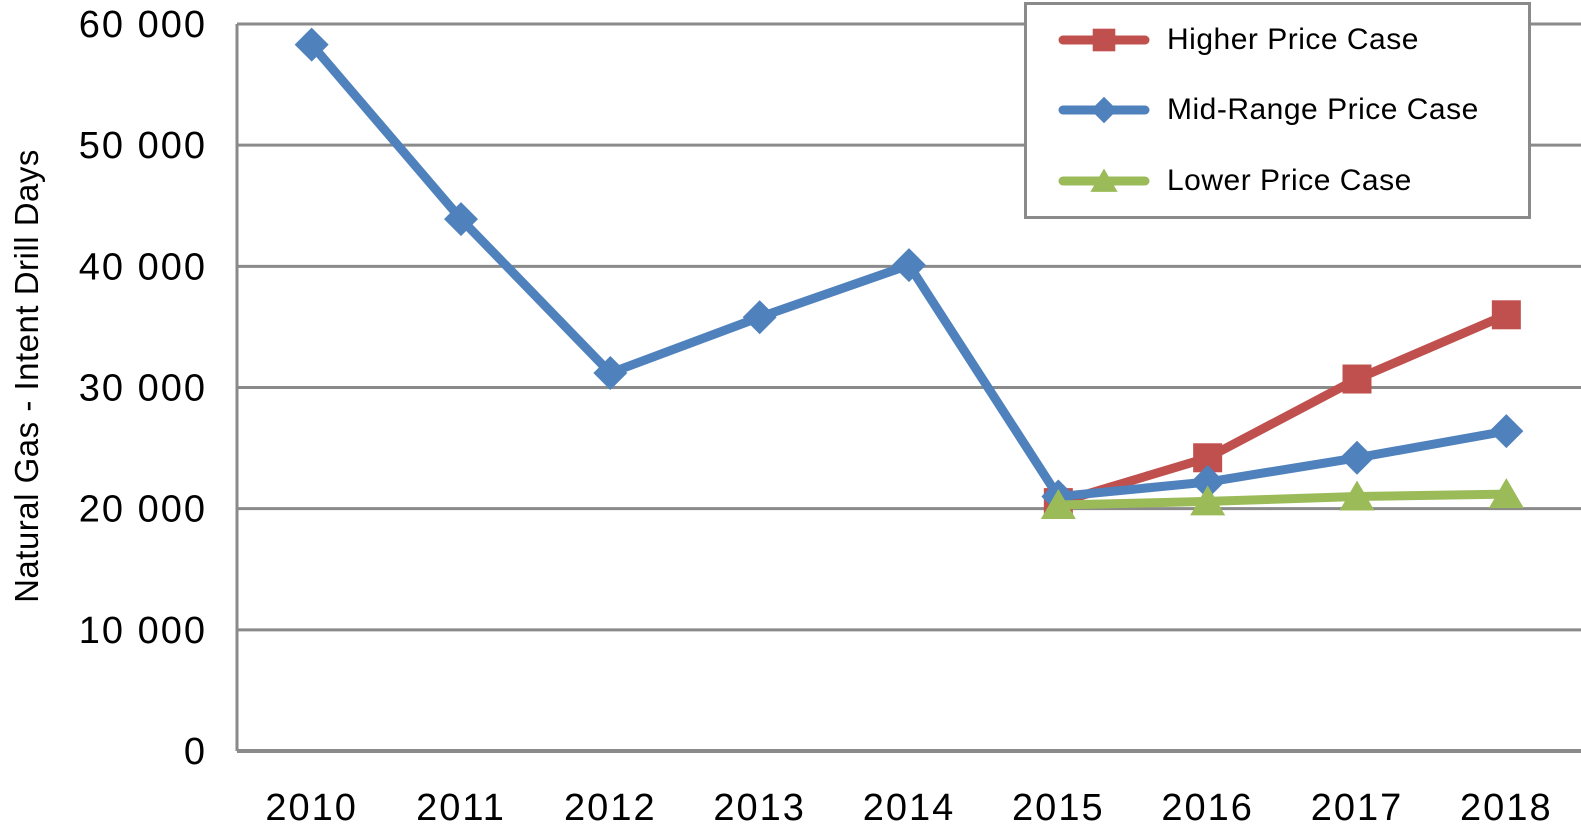 The height and width of the screenshot is (827, 1581). I want to click on legend-swatch-line-square, so click(1104, 40).